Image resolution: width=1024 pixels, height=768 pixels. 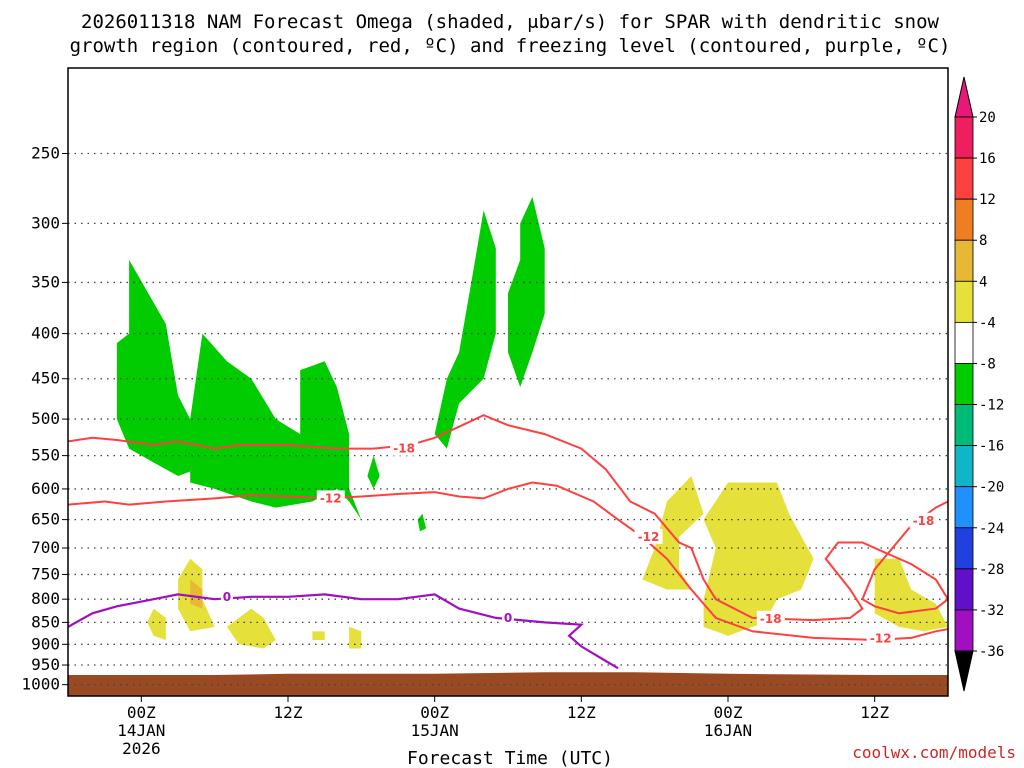 What do you see at coordinates (435, 730) in the screenshot?
I see `x-tick-label-24-2: 15JAN` at bounding box center [435, 730].